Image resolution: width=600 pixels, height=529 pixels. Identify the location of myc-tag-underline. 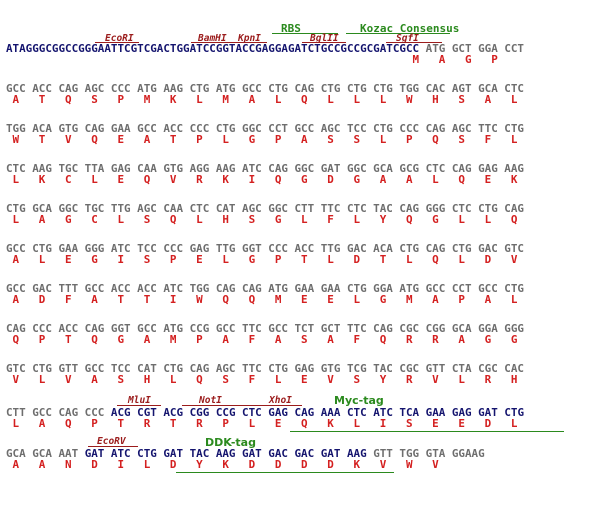
(427, 431).